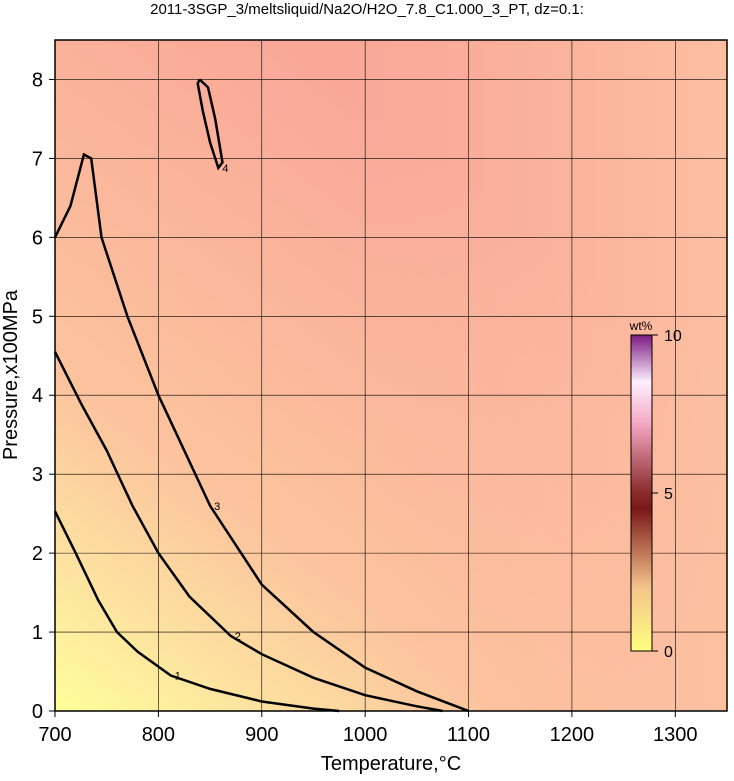 The image size is (734, 781). I want to click on y-tick-label: 8, so click(37, 80).